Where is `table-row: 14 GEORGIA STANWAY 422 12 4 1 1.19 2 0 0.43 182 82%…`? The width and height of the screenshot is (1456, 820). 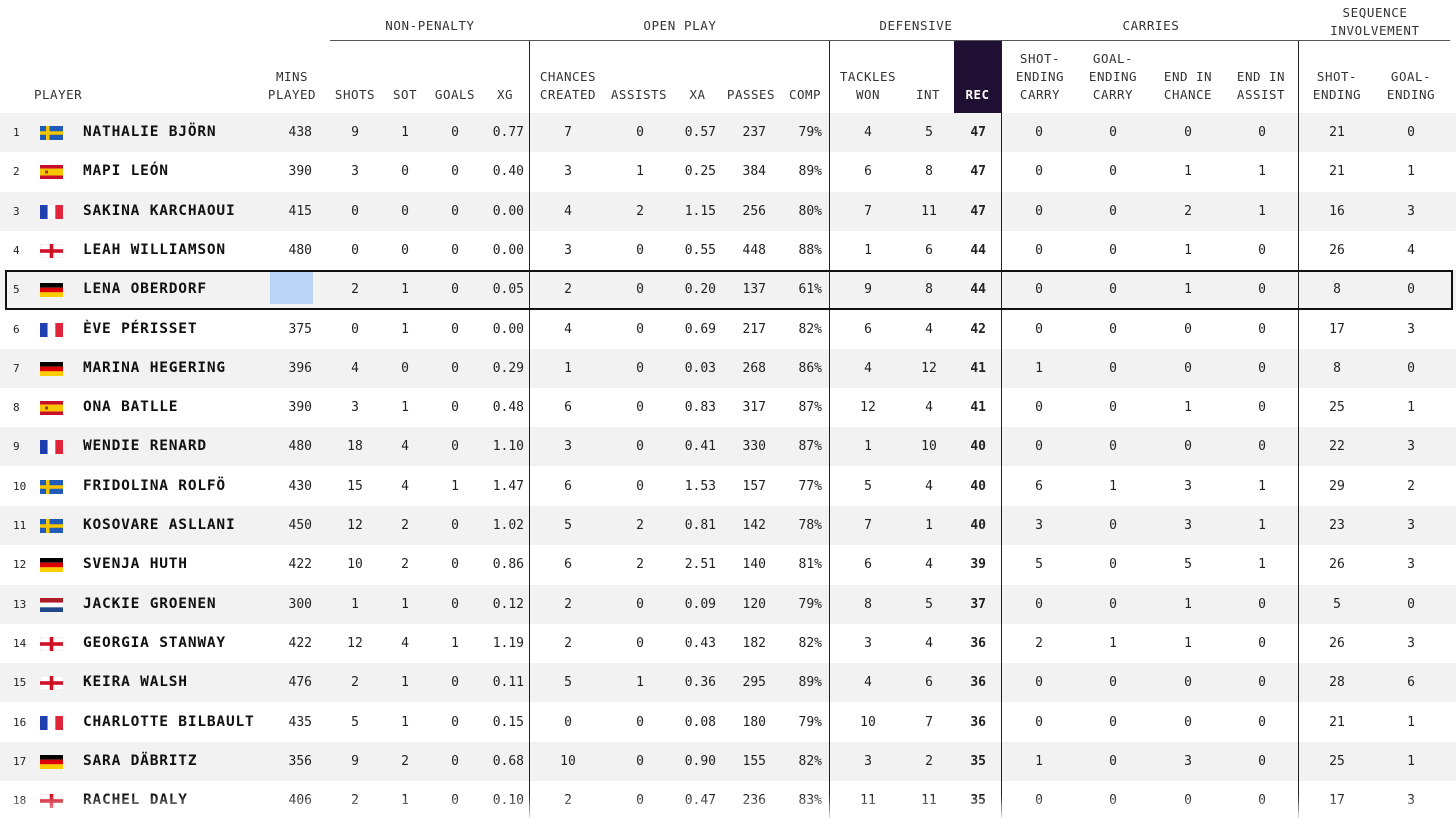 table-row: 14 GEORGIA STANWAY 422 12 4 1 1.19 2 0 0.43 182 82%… is located at coordinates (728, 643).